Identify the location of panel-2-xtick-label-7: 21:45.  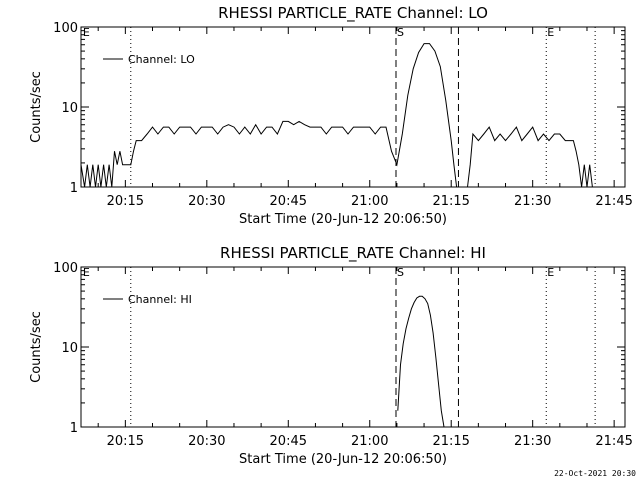
(613, 441).